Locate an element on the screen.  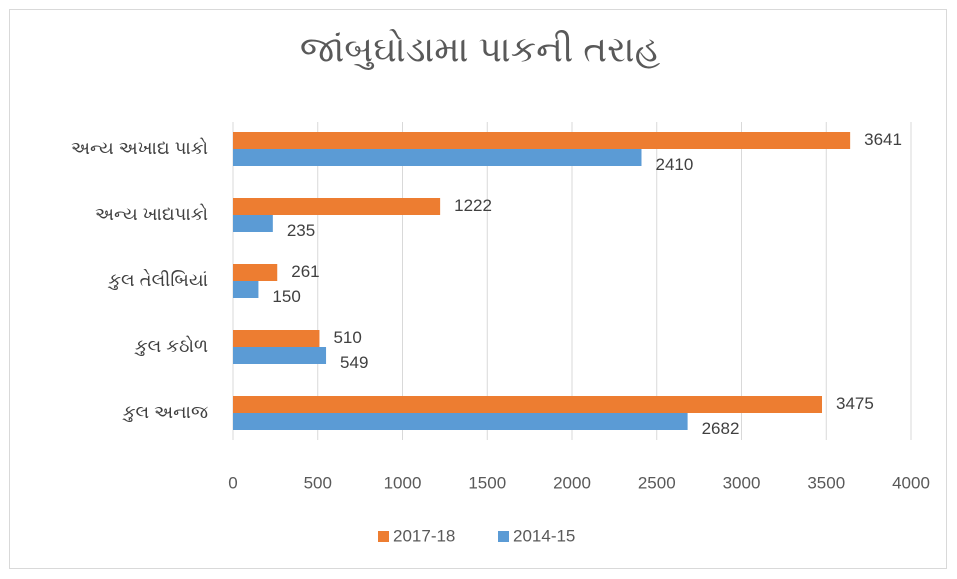
x-tick-label: 3500 is located at coordinates (826, 482).